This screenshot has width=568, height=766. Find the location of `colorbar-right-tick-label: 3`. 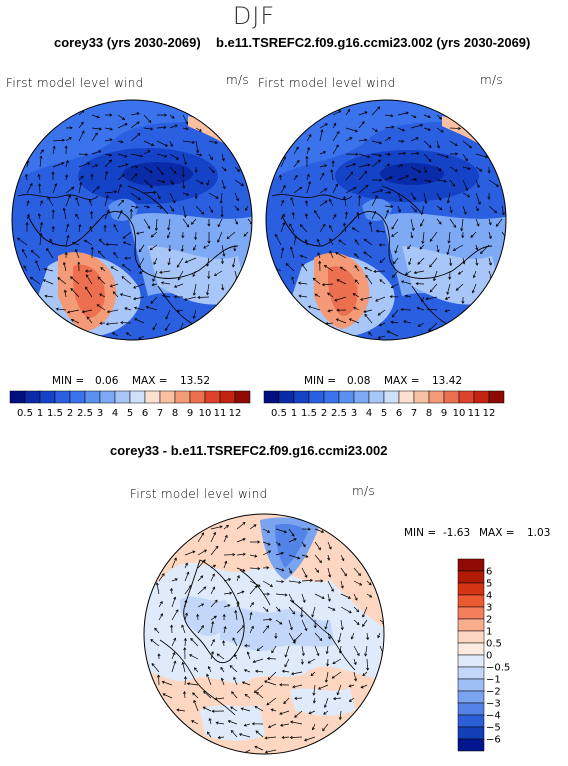

colorbar-right-tick-label: 3 is located at coordinates (354, 413).